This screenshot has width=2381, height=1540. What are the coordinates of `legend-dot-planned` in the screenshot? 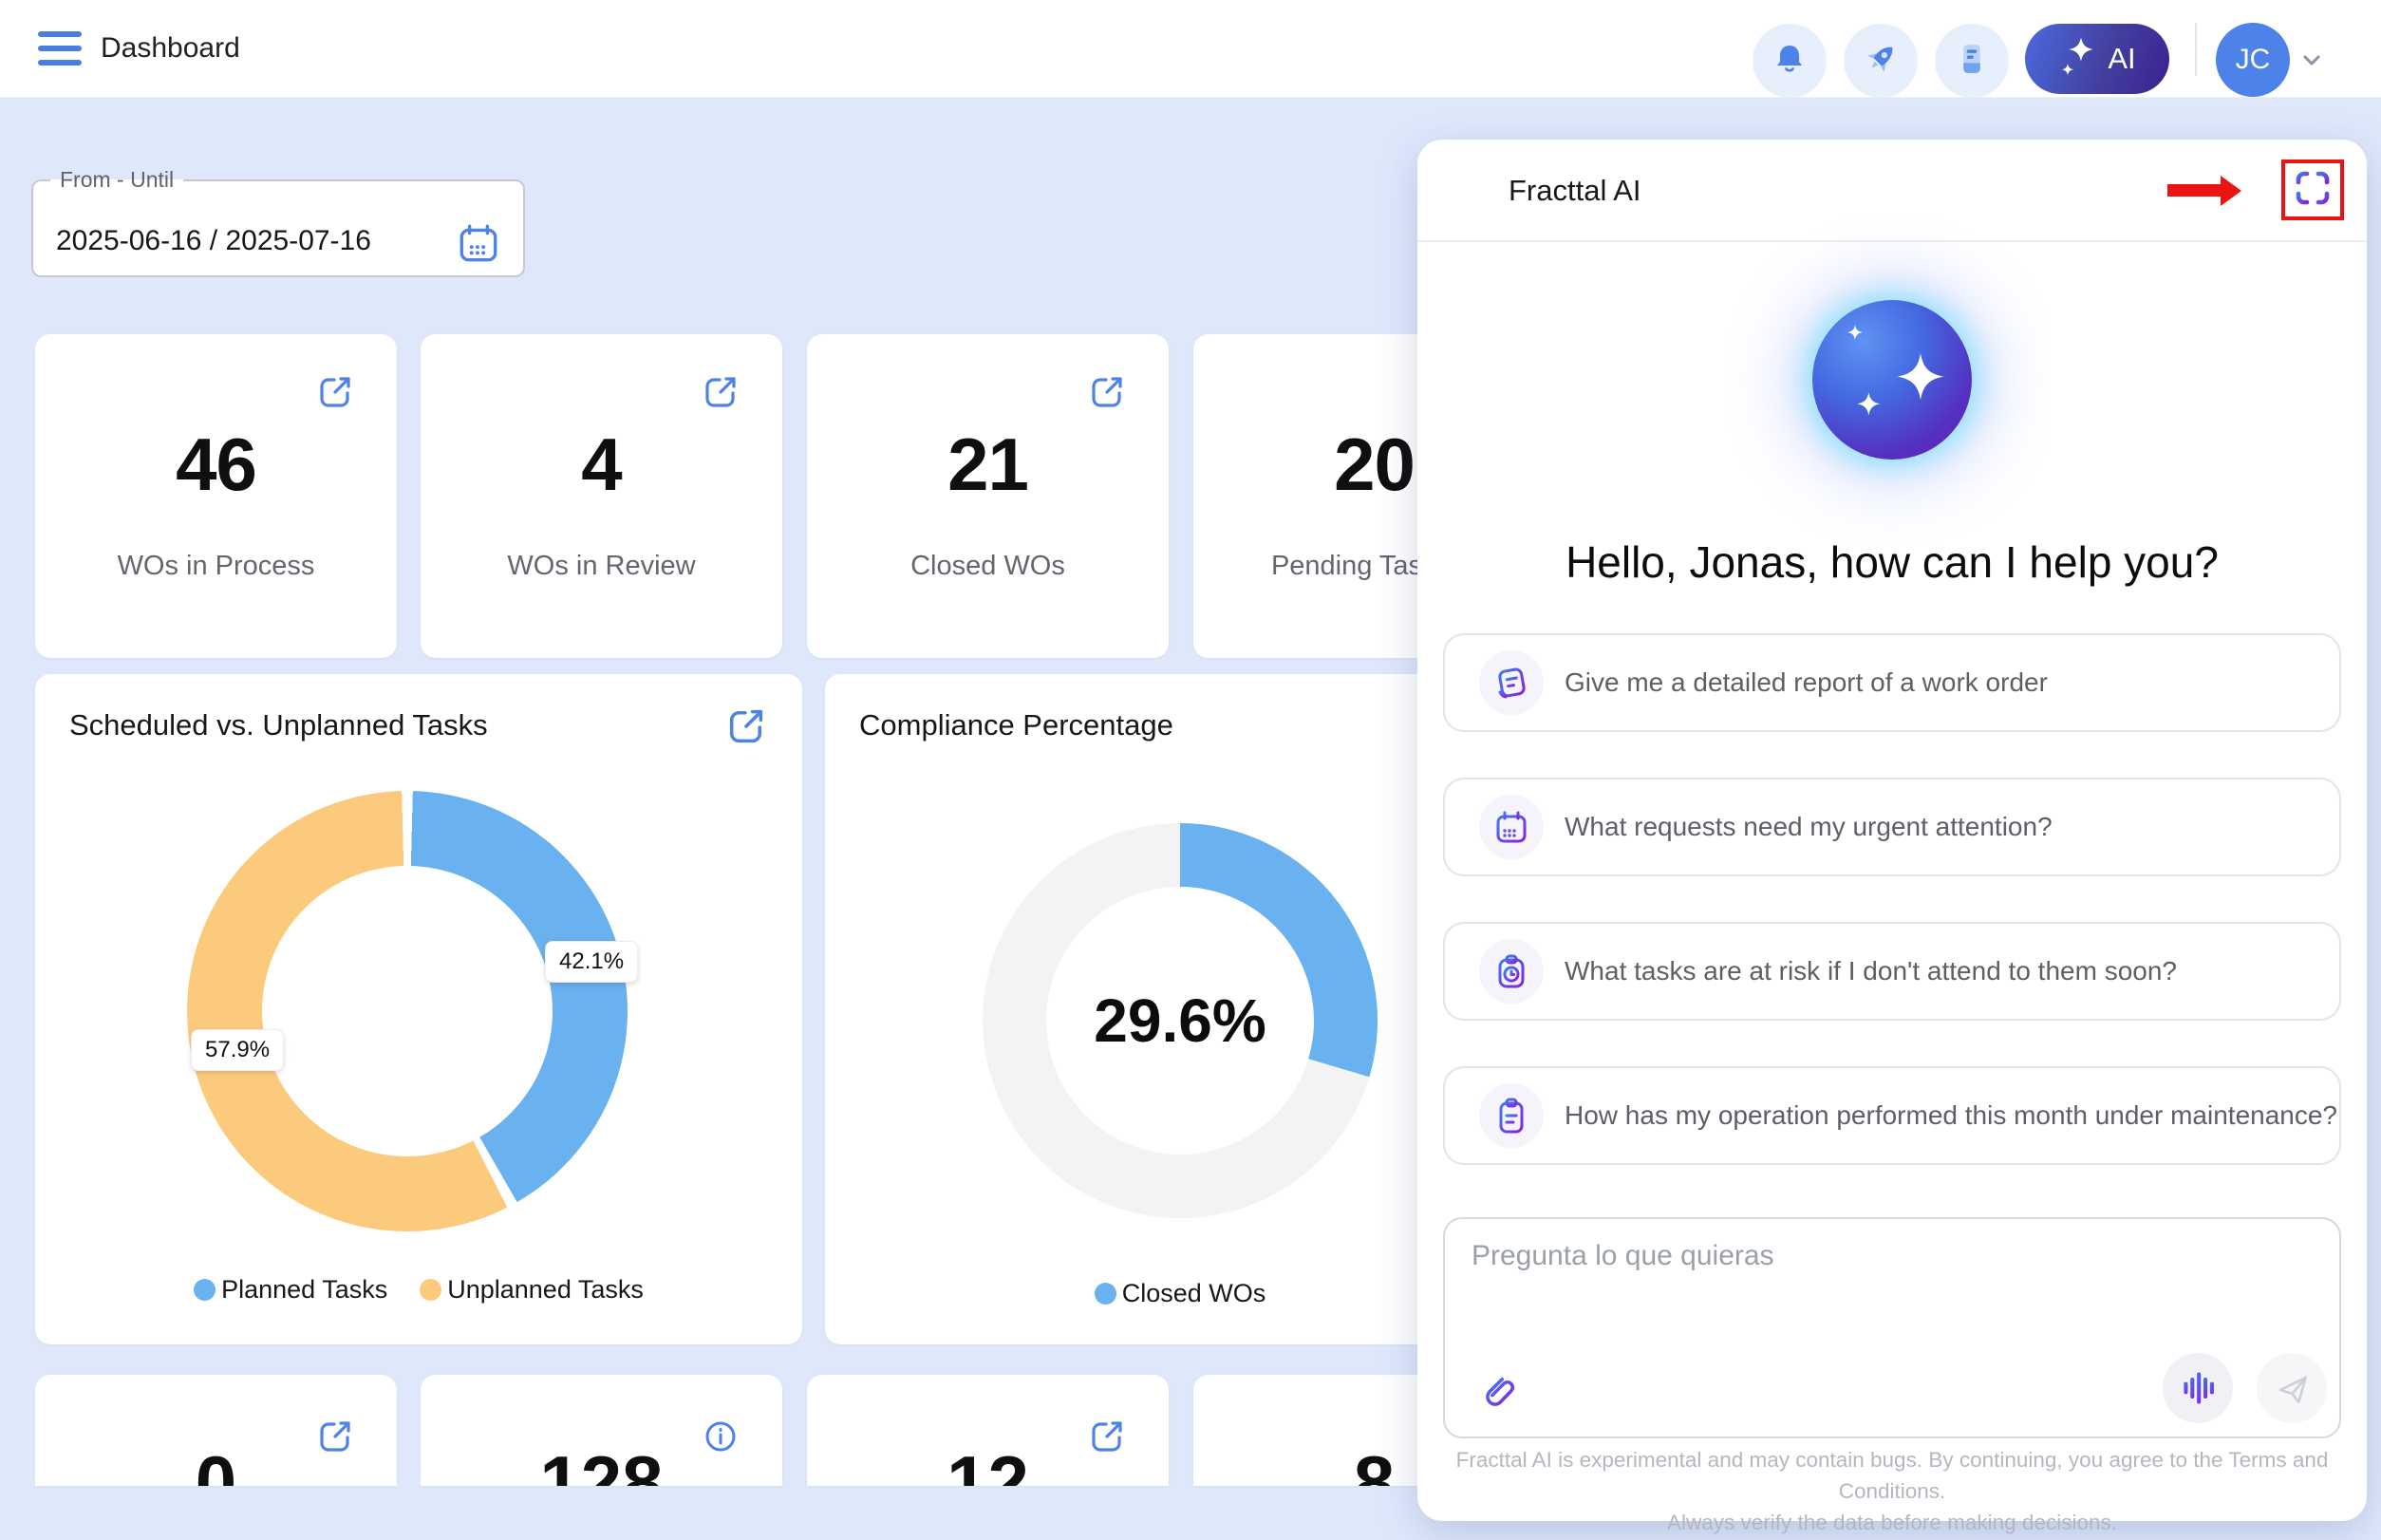 It's located at (205, 1290).